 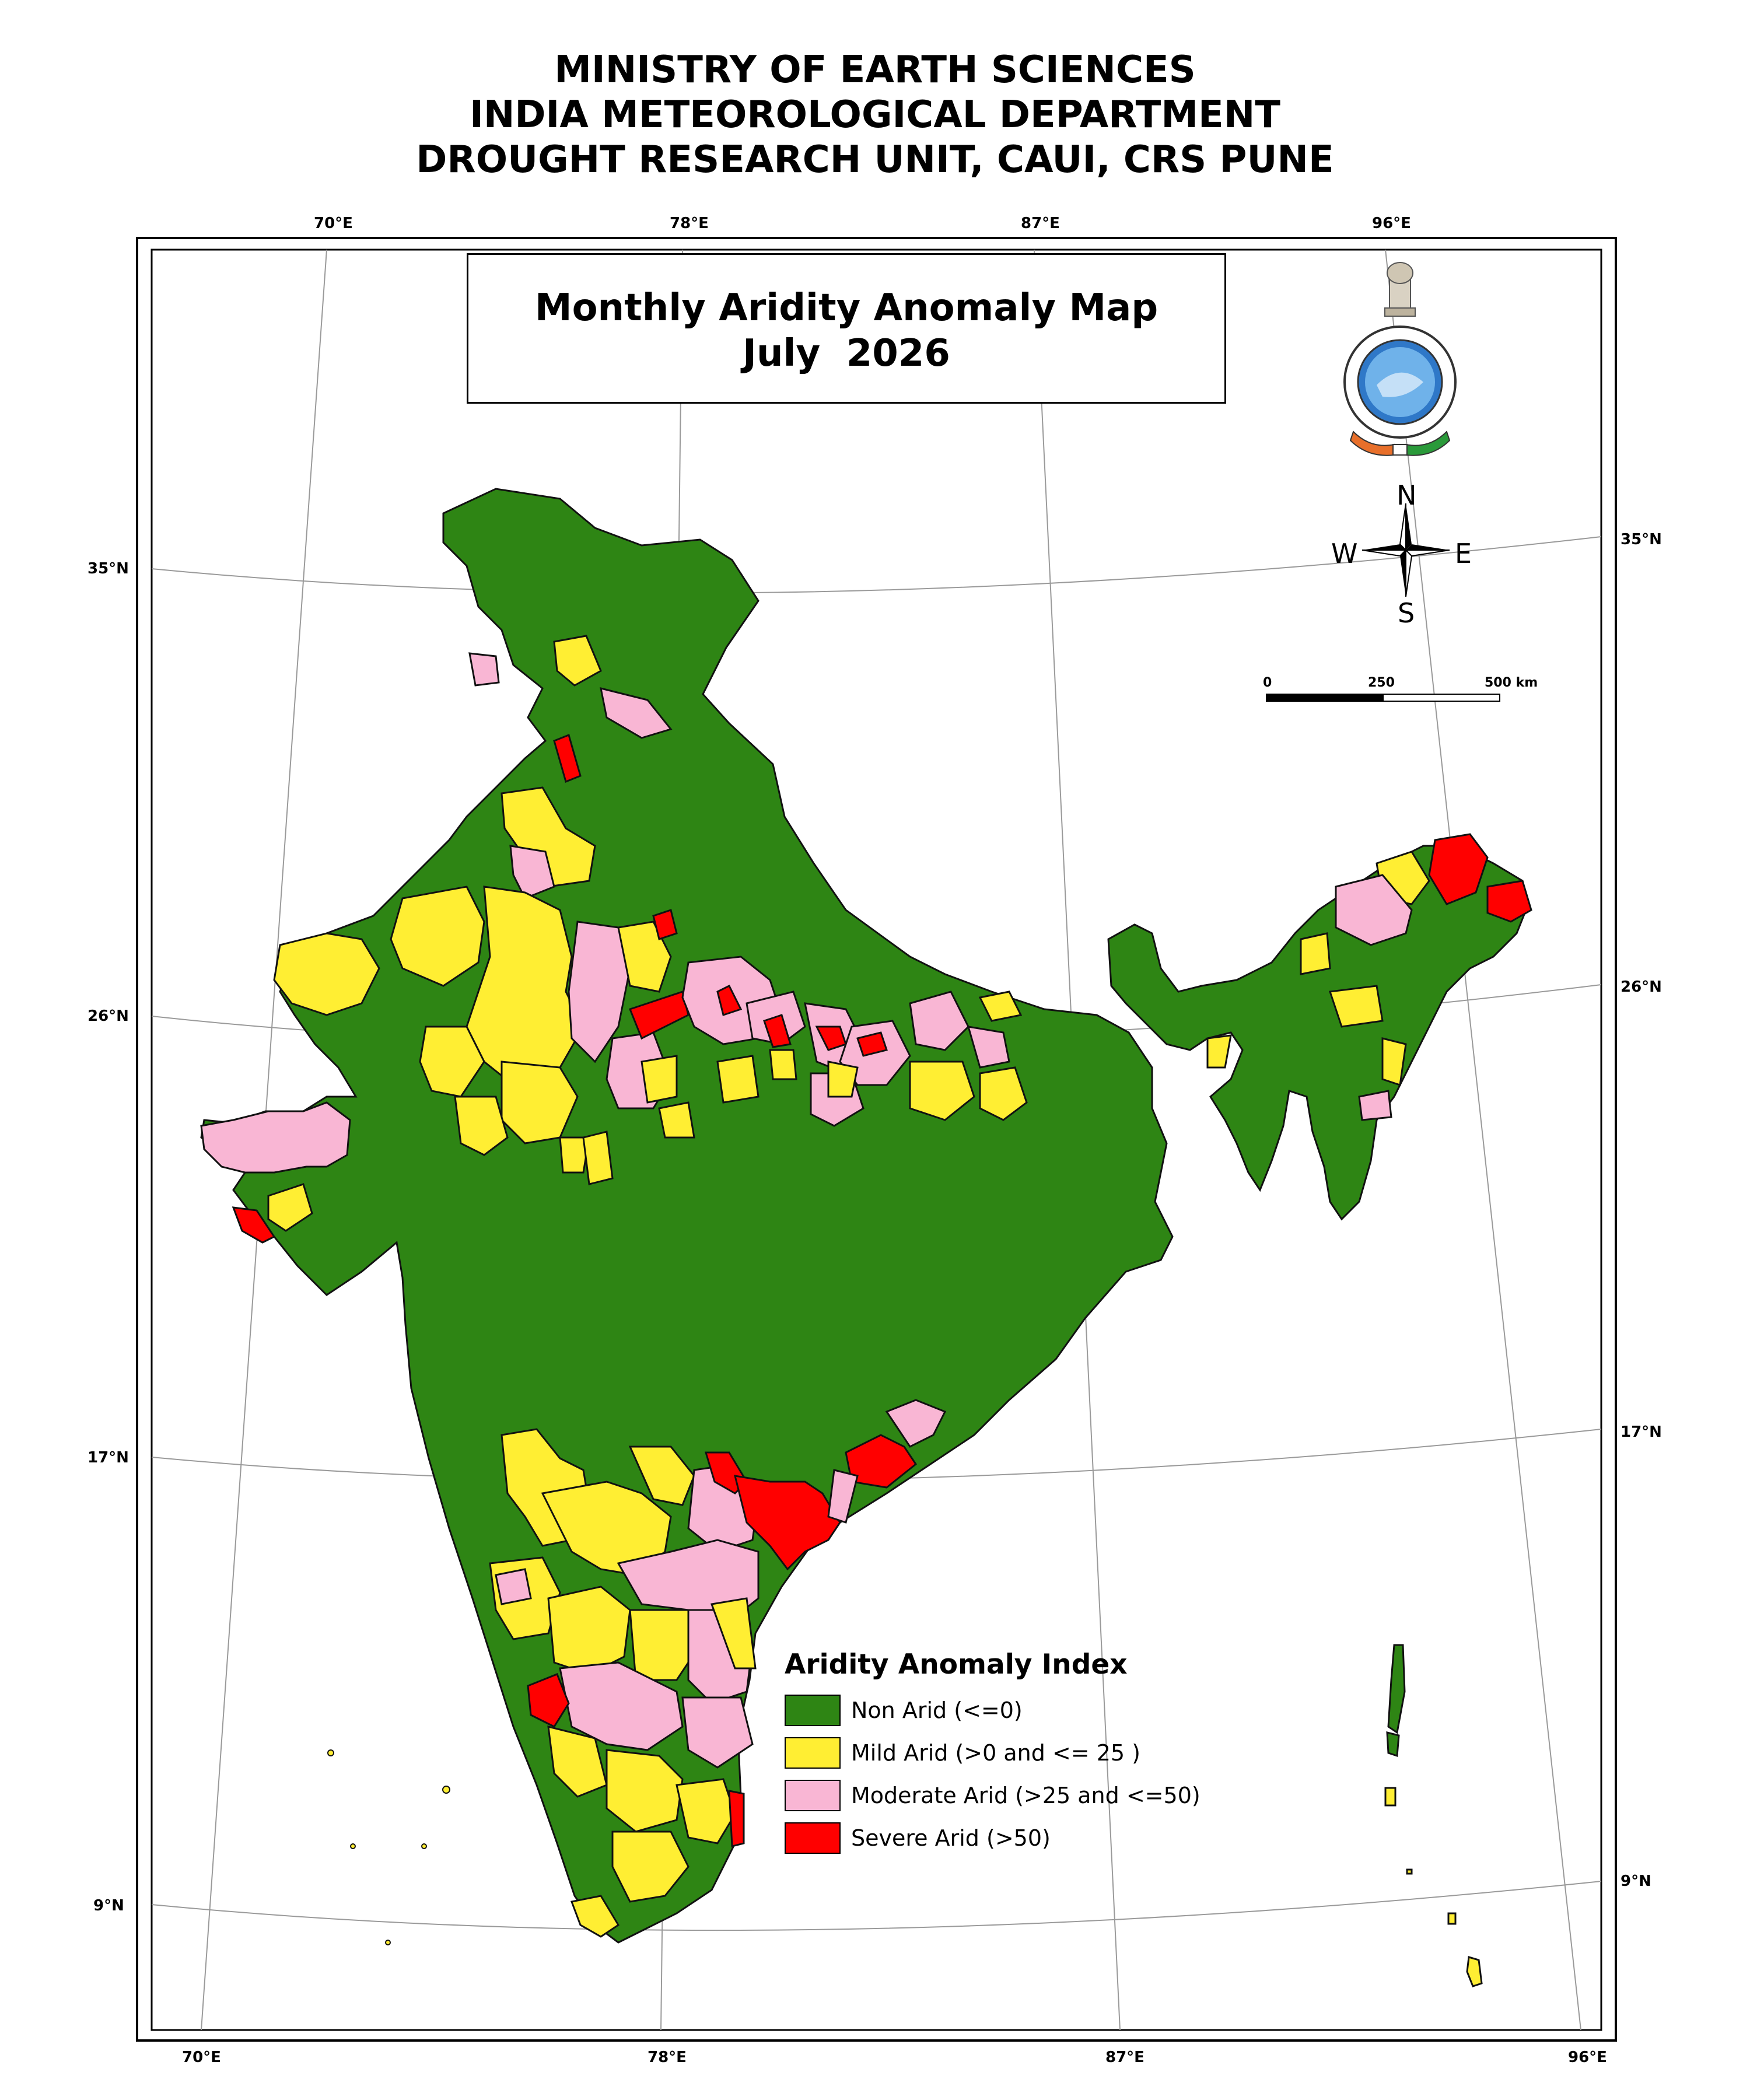 What do you see at coordinates (1511, 683) in the screenshot?
I see `scale-label-500: 500 km` at bounding box center [1511, 683].